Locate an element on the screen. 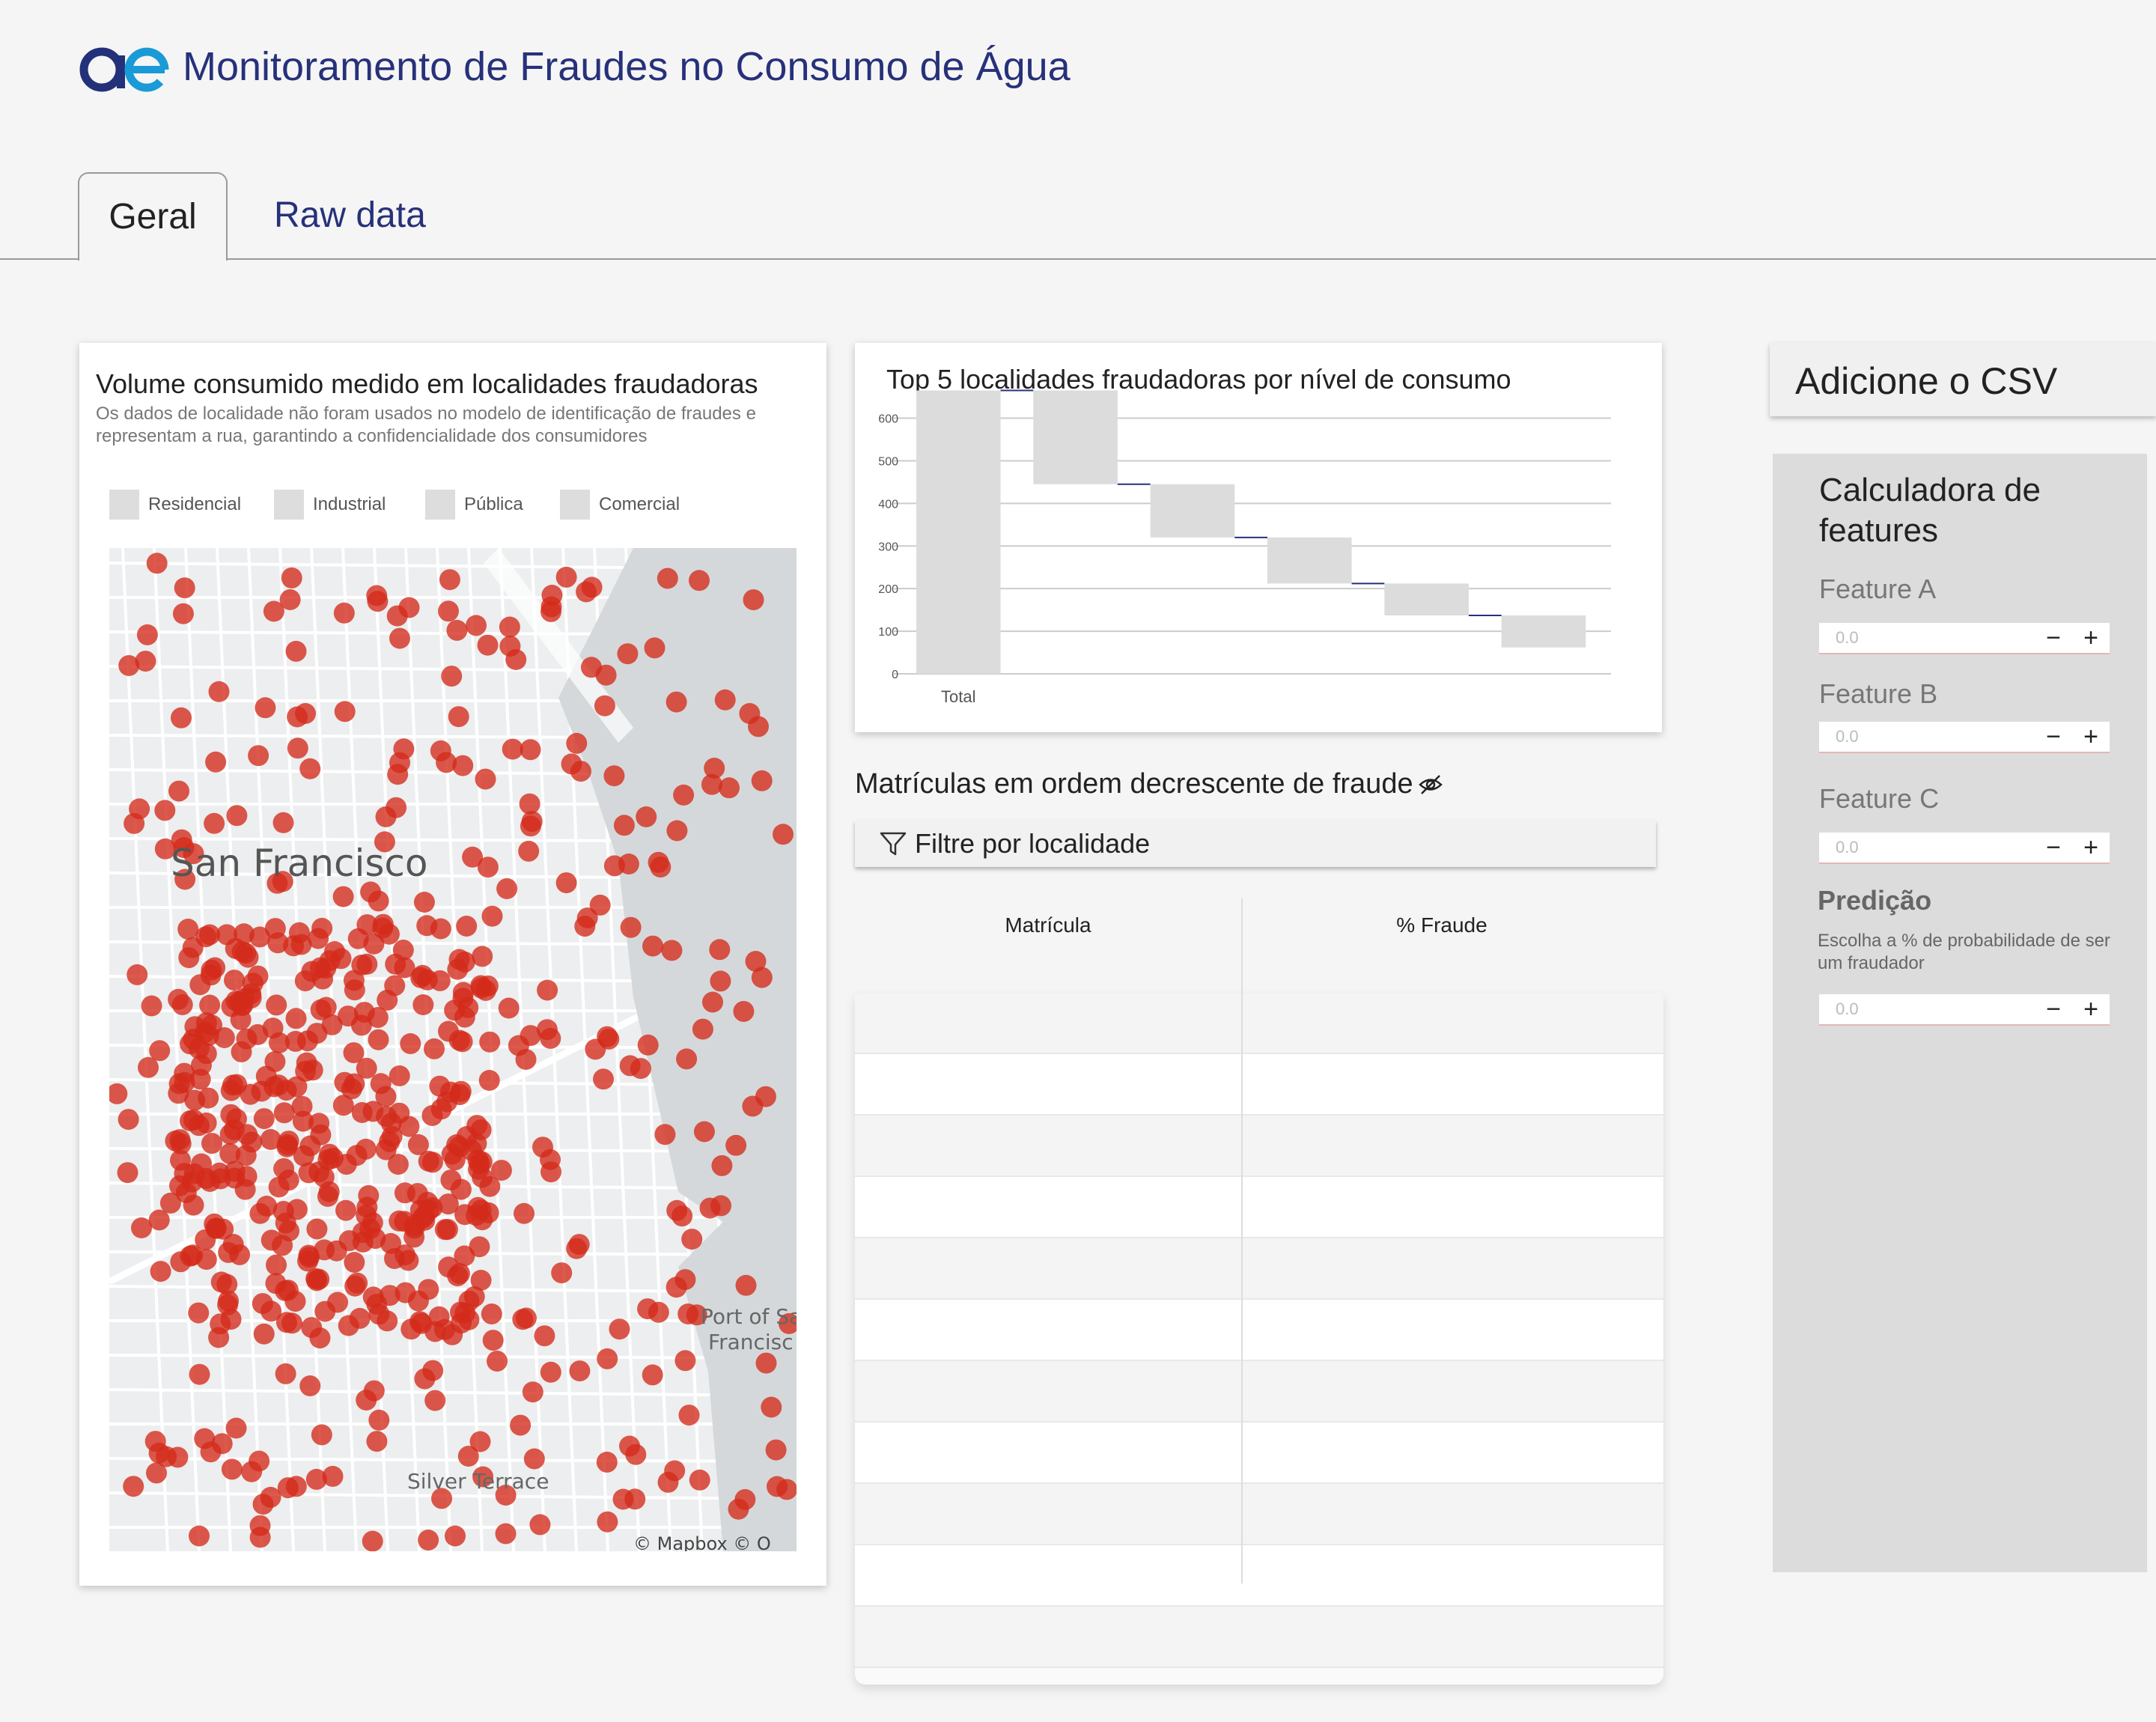 The width and height of the screenshot is (2156, 1722). feature-c-decrement-button: − is located at coordinates (2053, 847).